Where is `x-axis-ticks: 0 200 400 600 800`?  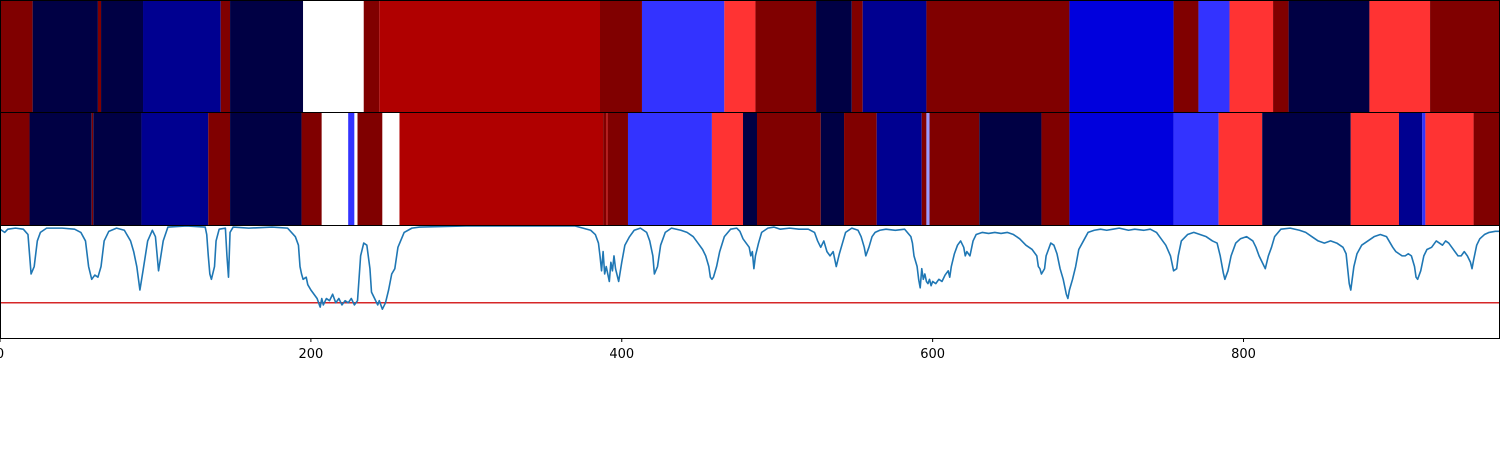 x-axis-ticks: 0 200 400 600 800 is located at coordinates (628, 350).